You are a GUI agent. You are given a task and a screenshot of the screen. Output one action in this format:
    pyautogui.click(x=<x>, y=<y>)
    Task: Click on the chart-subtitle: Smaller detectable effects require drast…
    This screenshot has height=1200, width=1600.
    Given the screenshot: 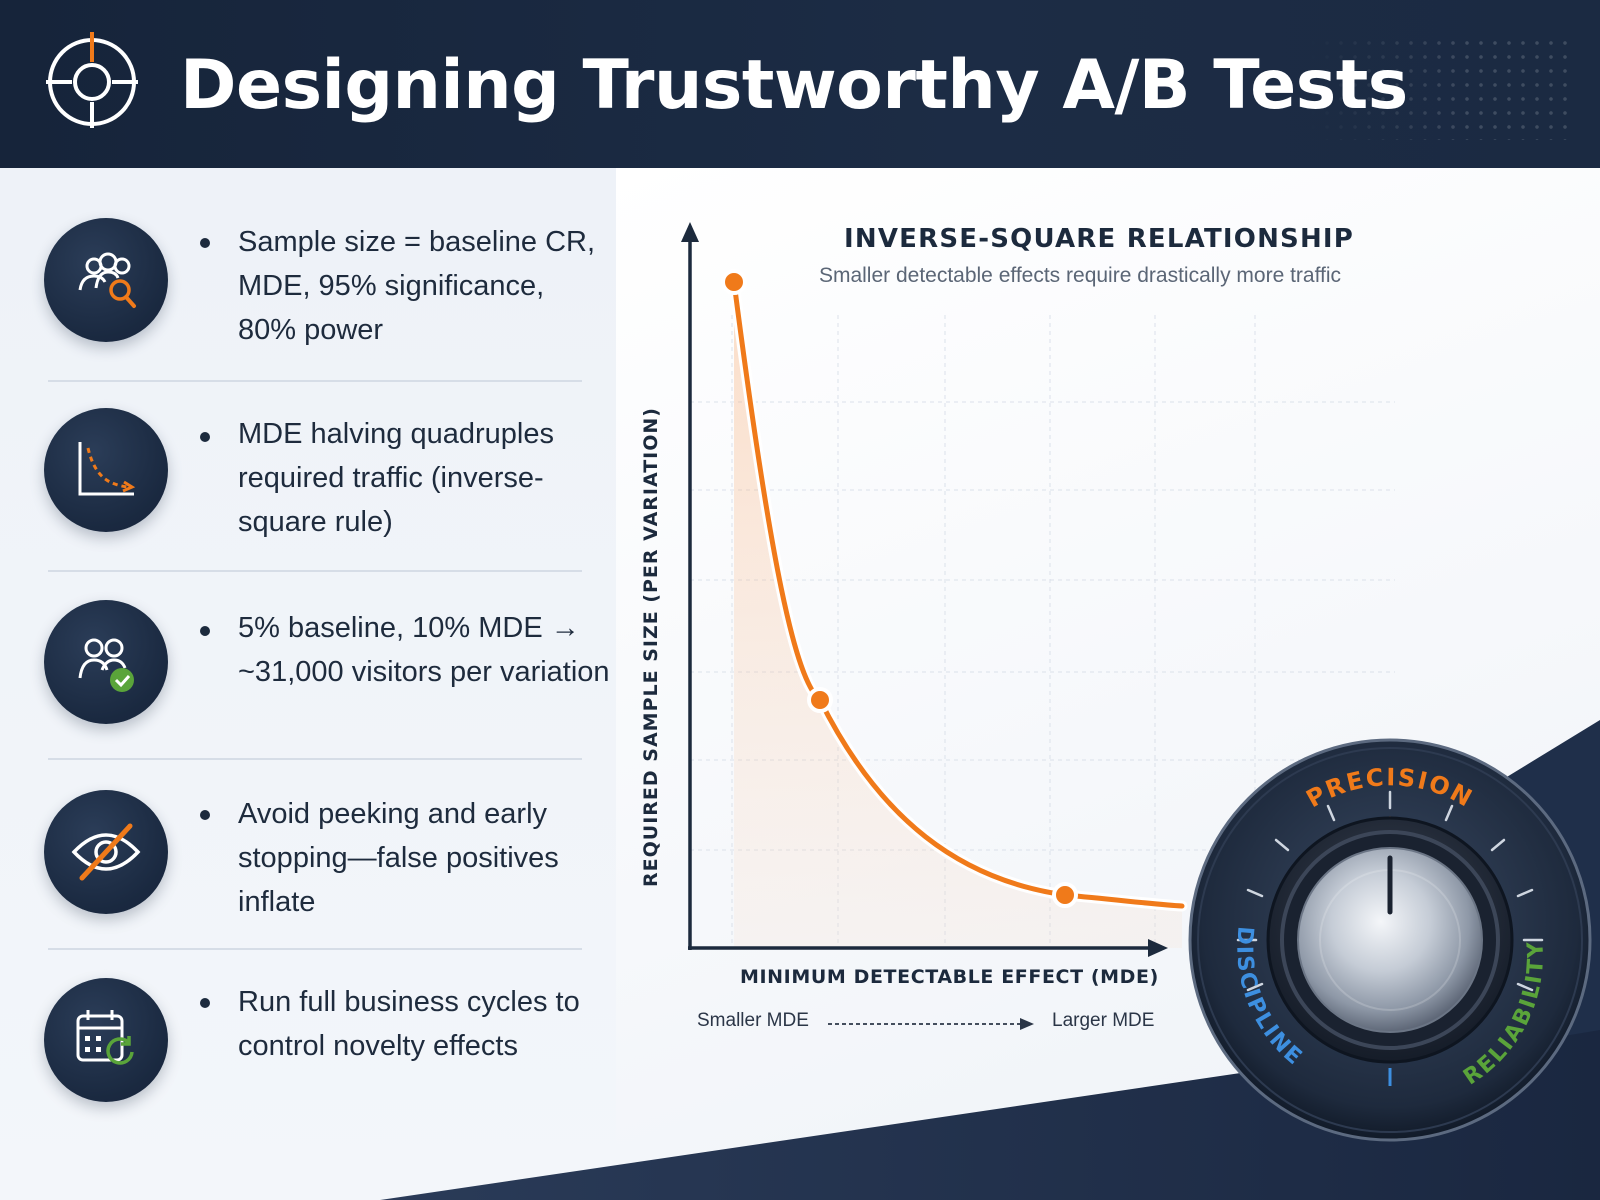 What is the action you would take?
    pyautogui.click(x=1080, y=275)
    